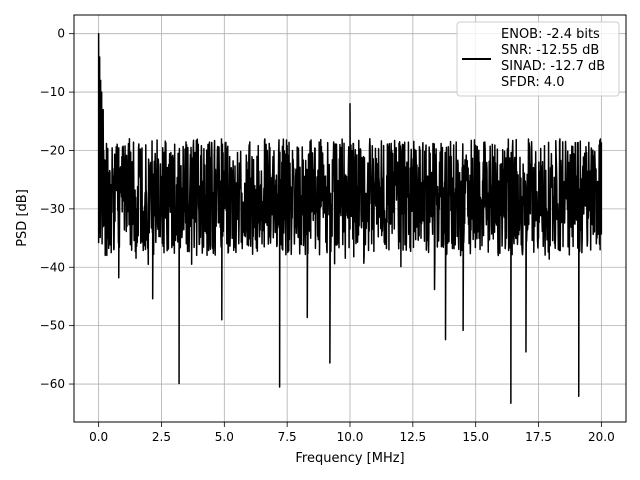  What do you see at coordinates (224, 437) in the screenshot?
I see `x-tick-label: 5.0` at bounding box center [224, 437].